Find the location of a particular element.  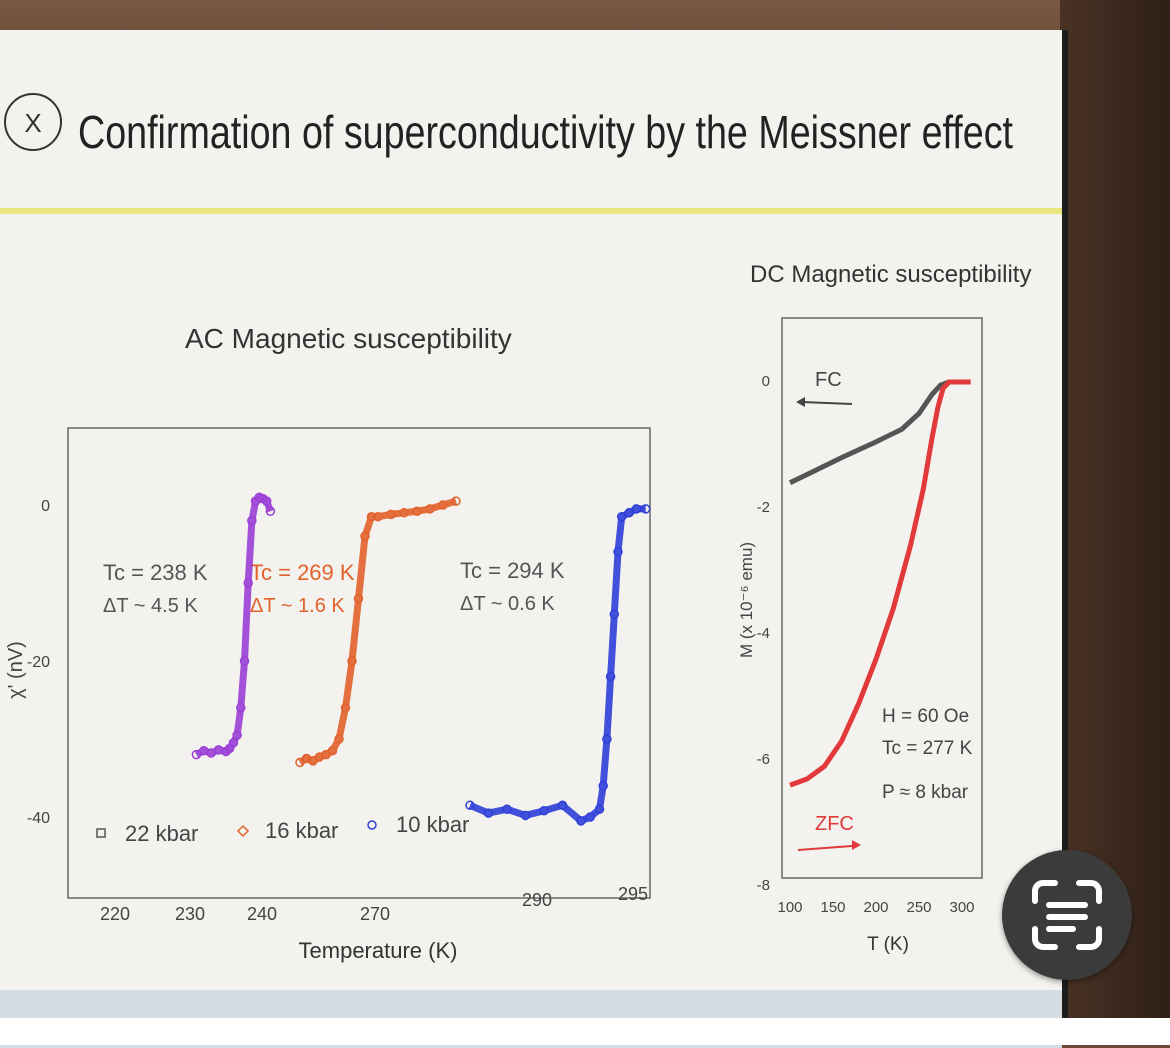

dc-param-field: H = 60 Oe is located at coordinates (925, 716).